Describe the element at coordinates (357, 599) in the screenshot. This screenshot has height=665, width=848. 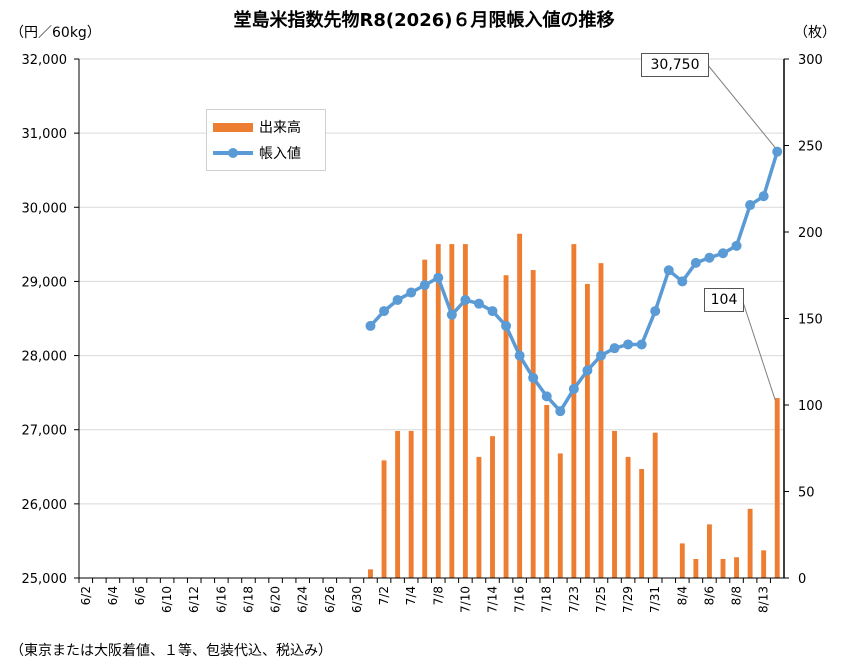
I see `x-tick-label: 6/30` at that location.